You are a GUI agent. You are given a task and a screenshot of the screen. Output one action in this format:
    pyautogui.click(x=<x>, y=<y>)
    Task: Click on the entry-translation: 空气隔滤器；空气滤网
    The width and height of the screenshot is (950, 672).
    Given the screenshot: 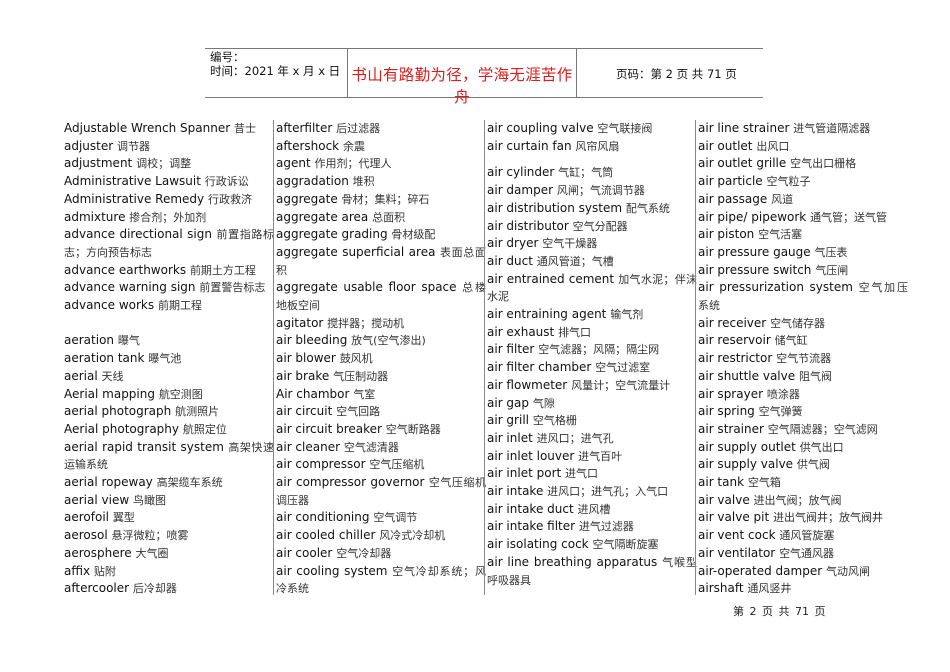 What is the action you would take?
    pyautogui.click(x=822, y=429)
    